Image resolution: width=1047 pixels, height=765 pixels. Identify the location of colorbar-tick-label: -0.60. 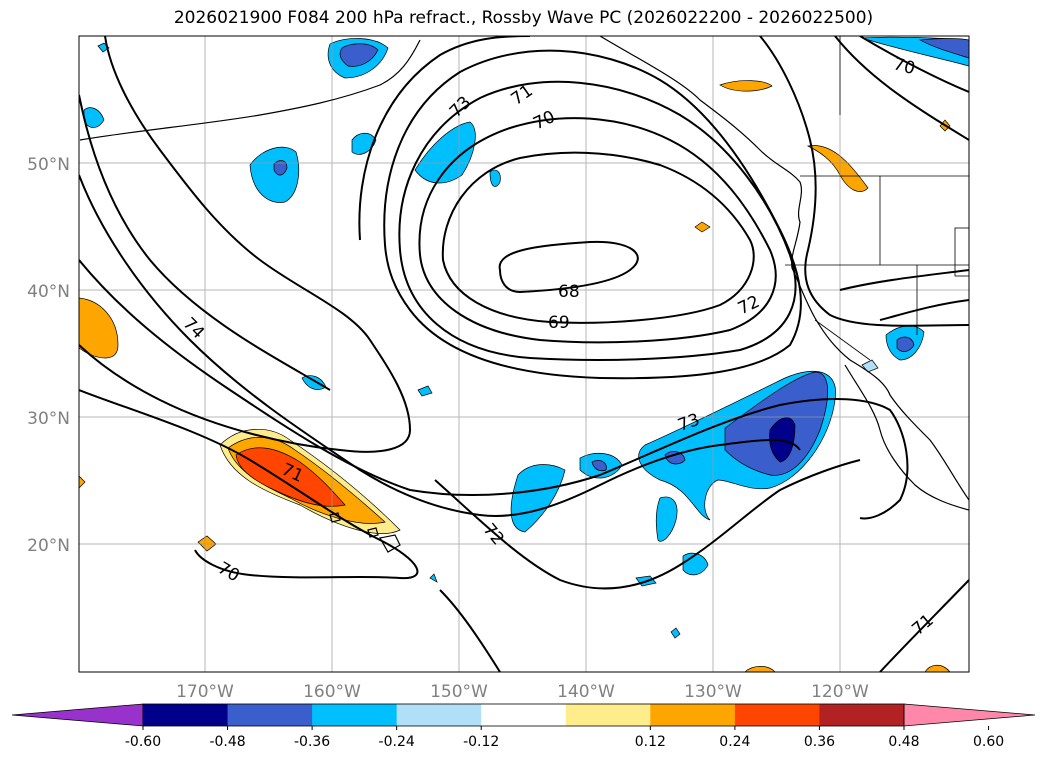
(143, 742).